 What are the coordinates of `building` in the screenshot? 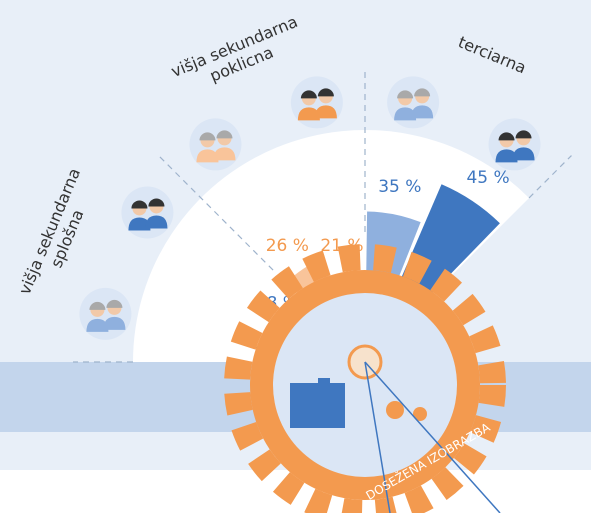 It's located at (317, 405).